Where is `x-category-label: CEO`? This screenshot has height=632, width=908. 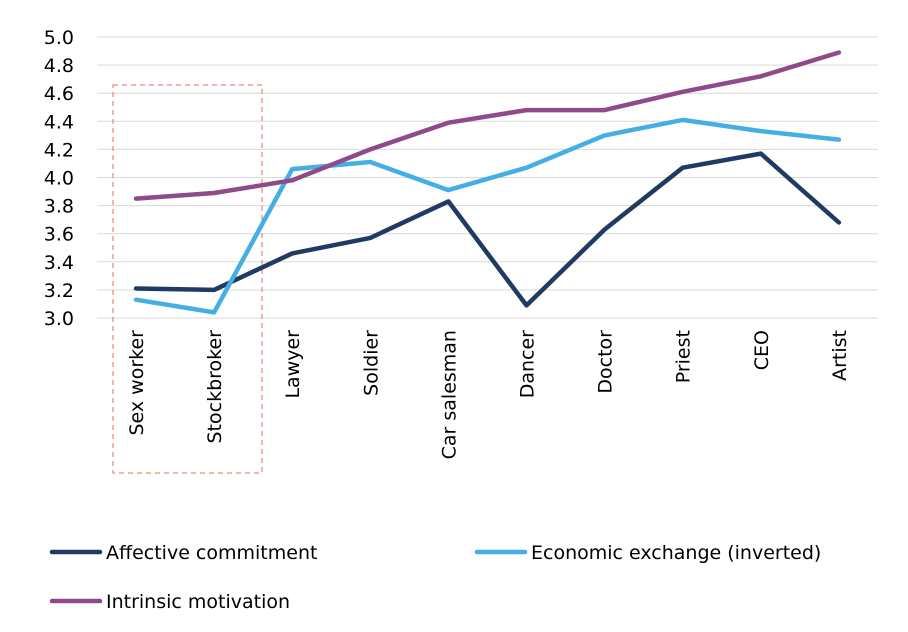
x-category-label: CEO is located at coordinates (762, 350).